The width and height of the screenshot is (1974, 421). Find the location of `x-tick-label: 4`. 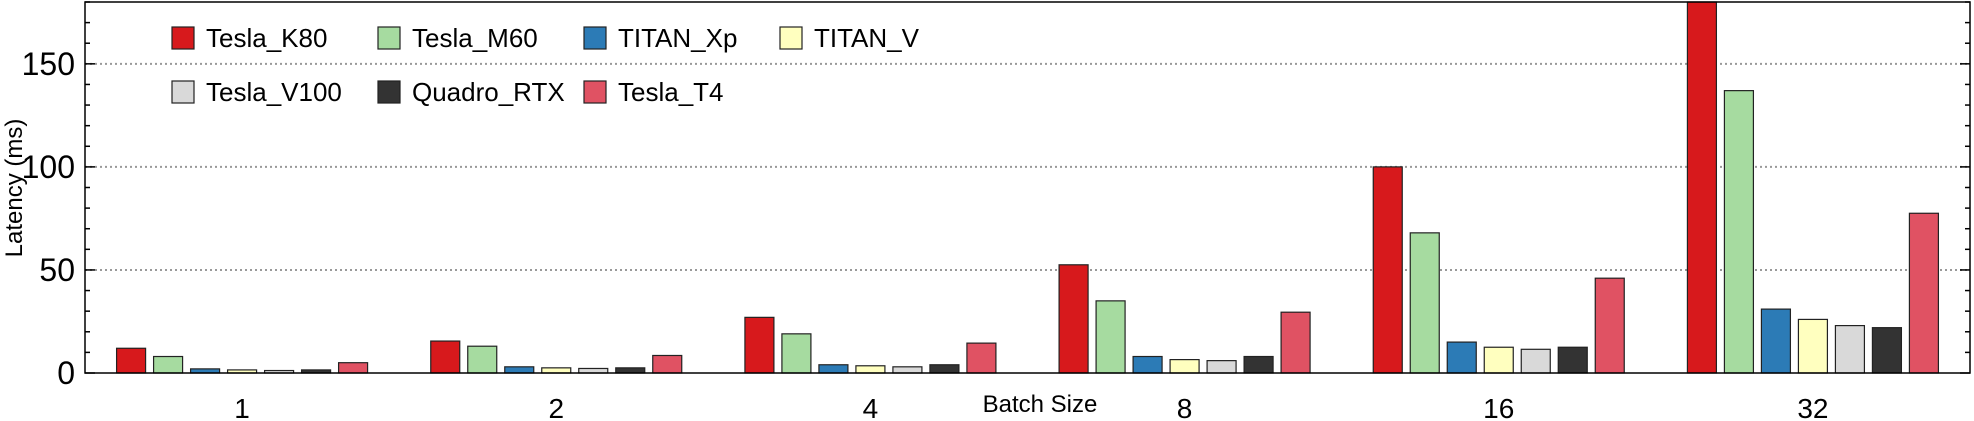

x-tick-label: 4 is located at coordinates (871, 407).